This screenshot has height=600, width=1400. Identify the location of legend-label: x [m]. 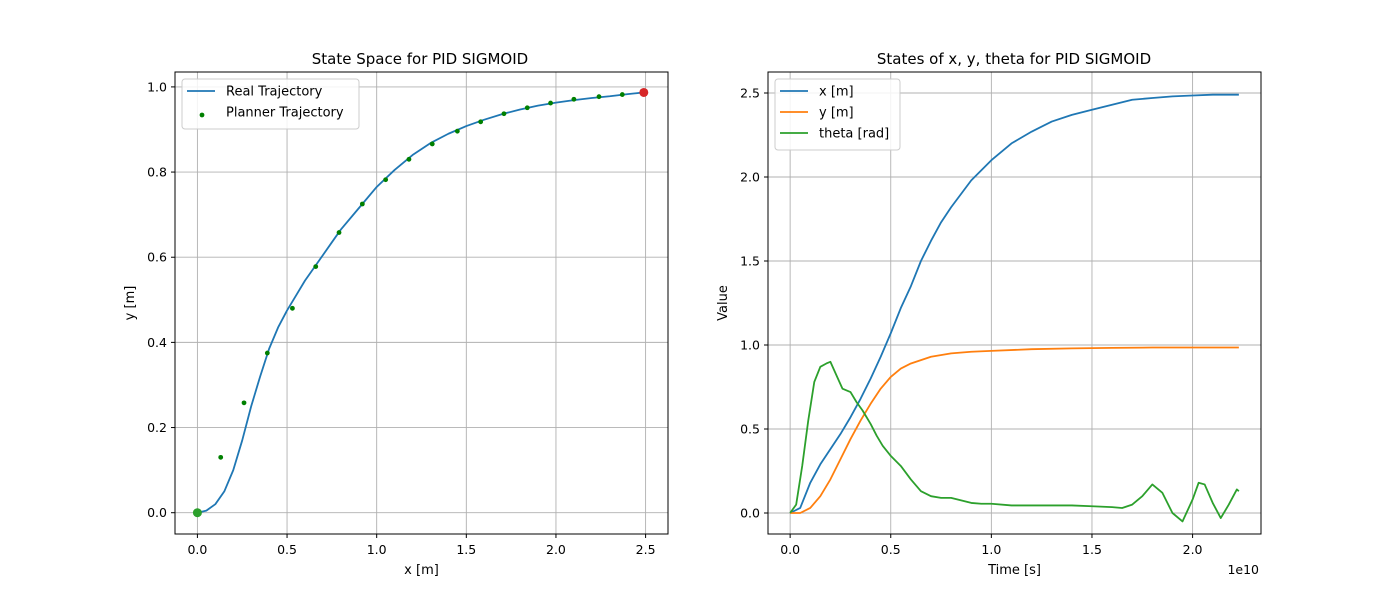
(836, 92).